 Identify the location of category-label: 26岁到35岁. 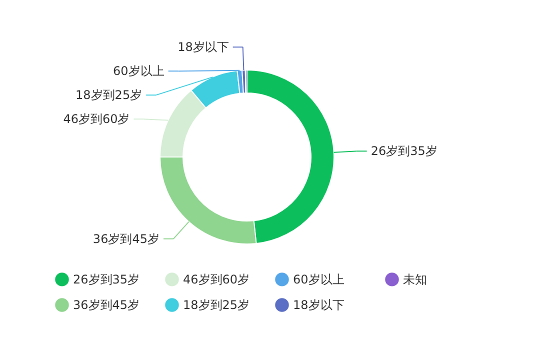
(106, 279).